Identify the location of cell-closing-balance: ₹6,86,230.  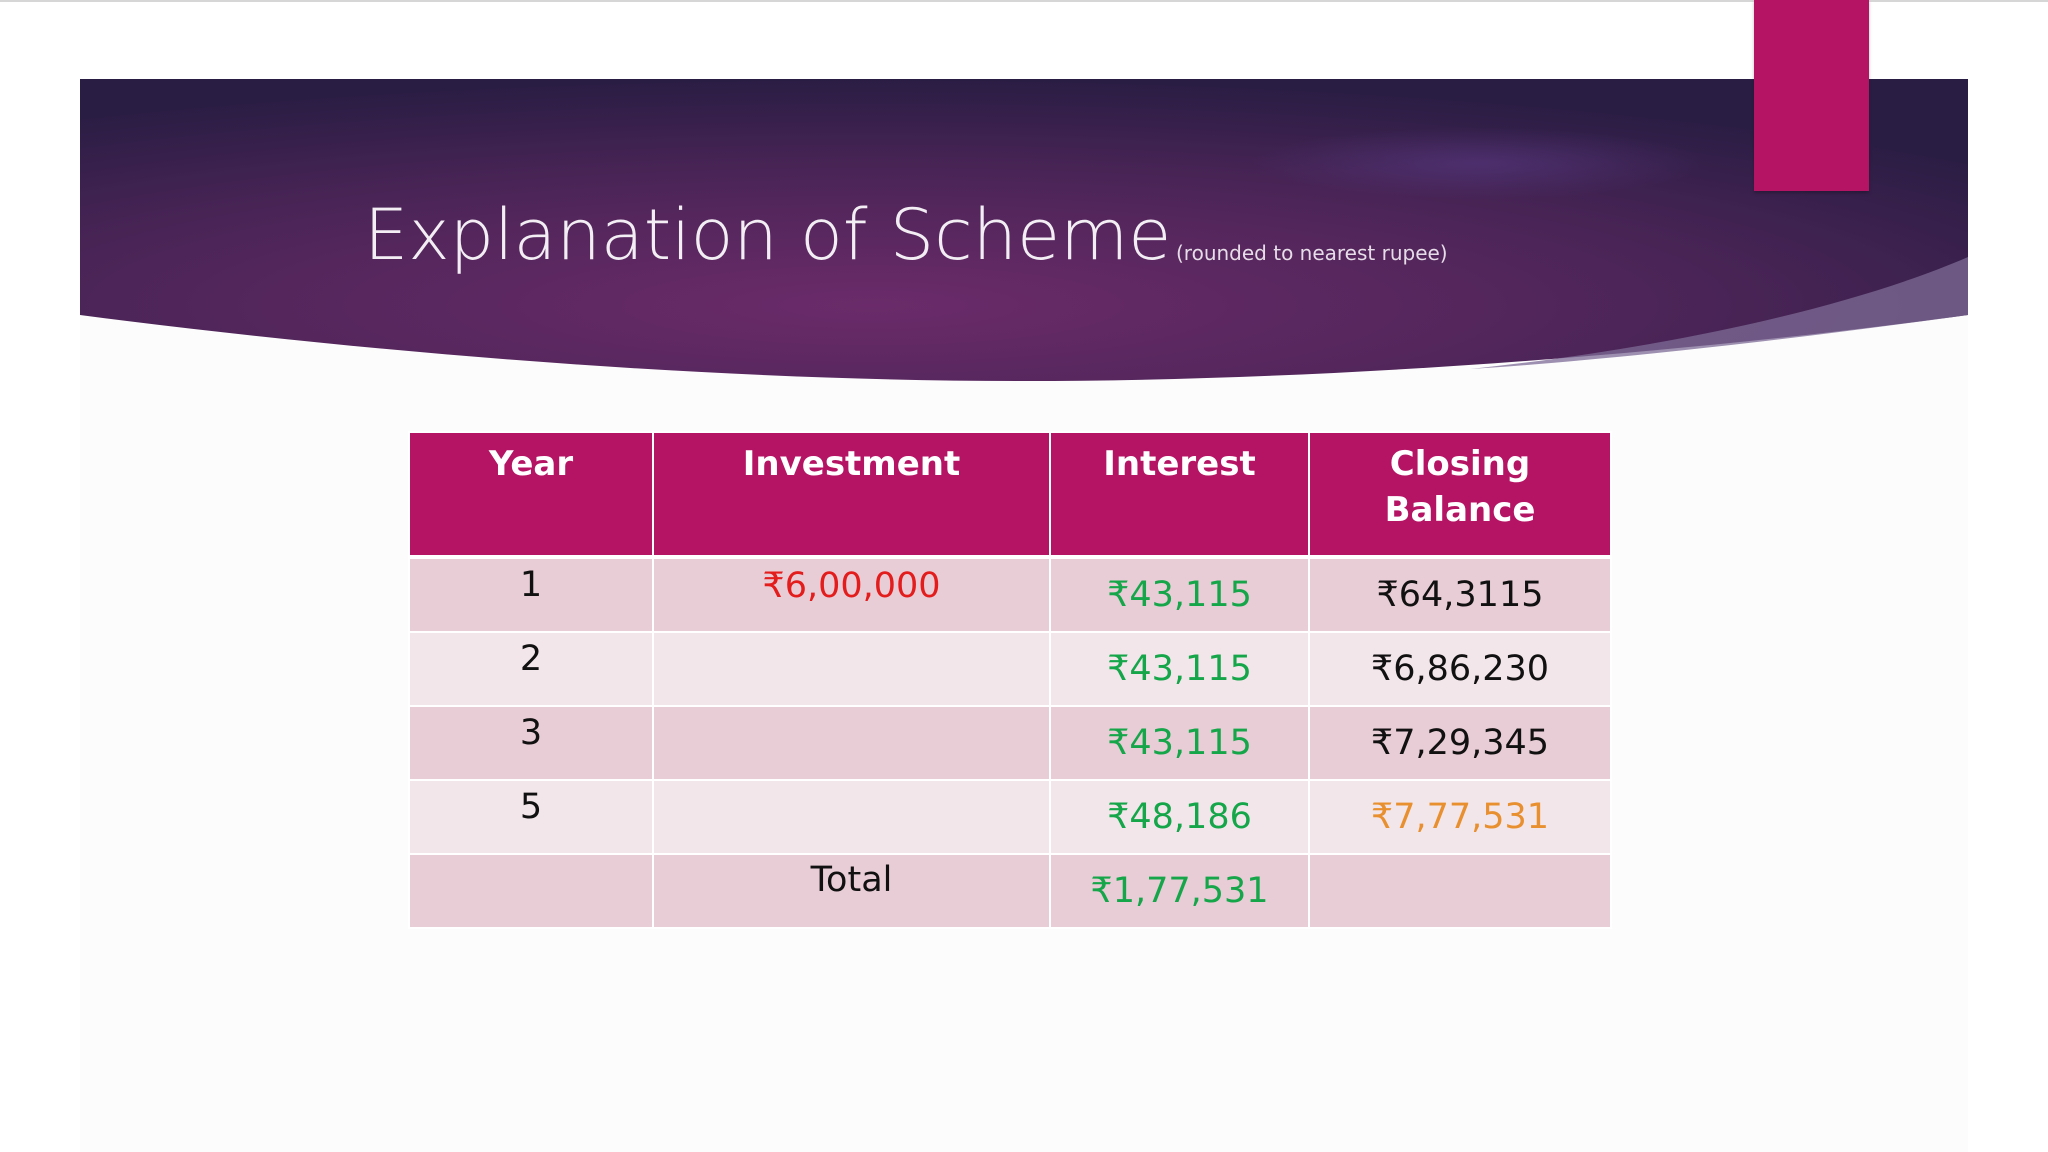
(1460, 669).